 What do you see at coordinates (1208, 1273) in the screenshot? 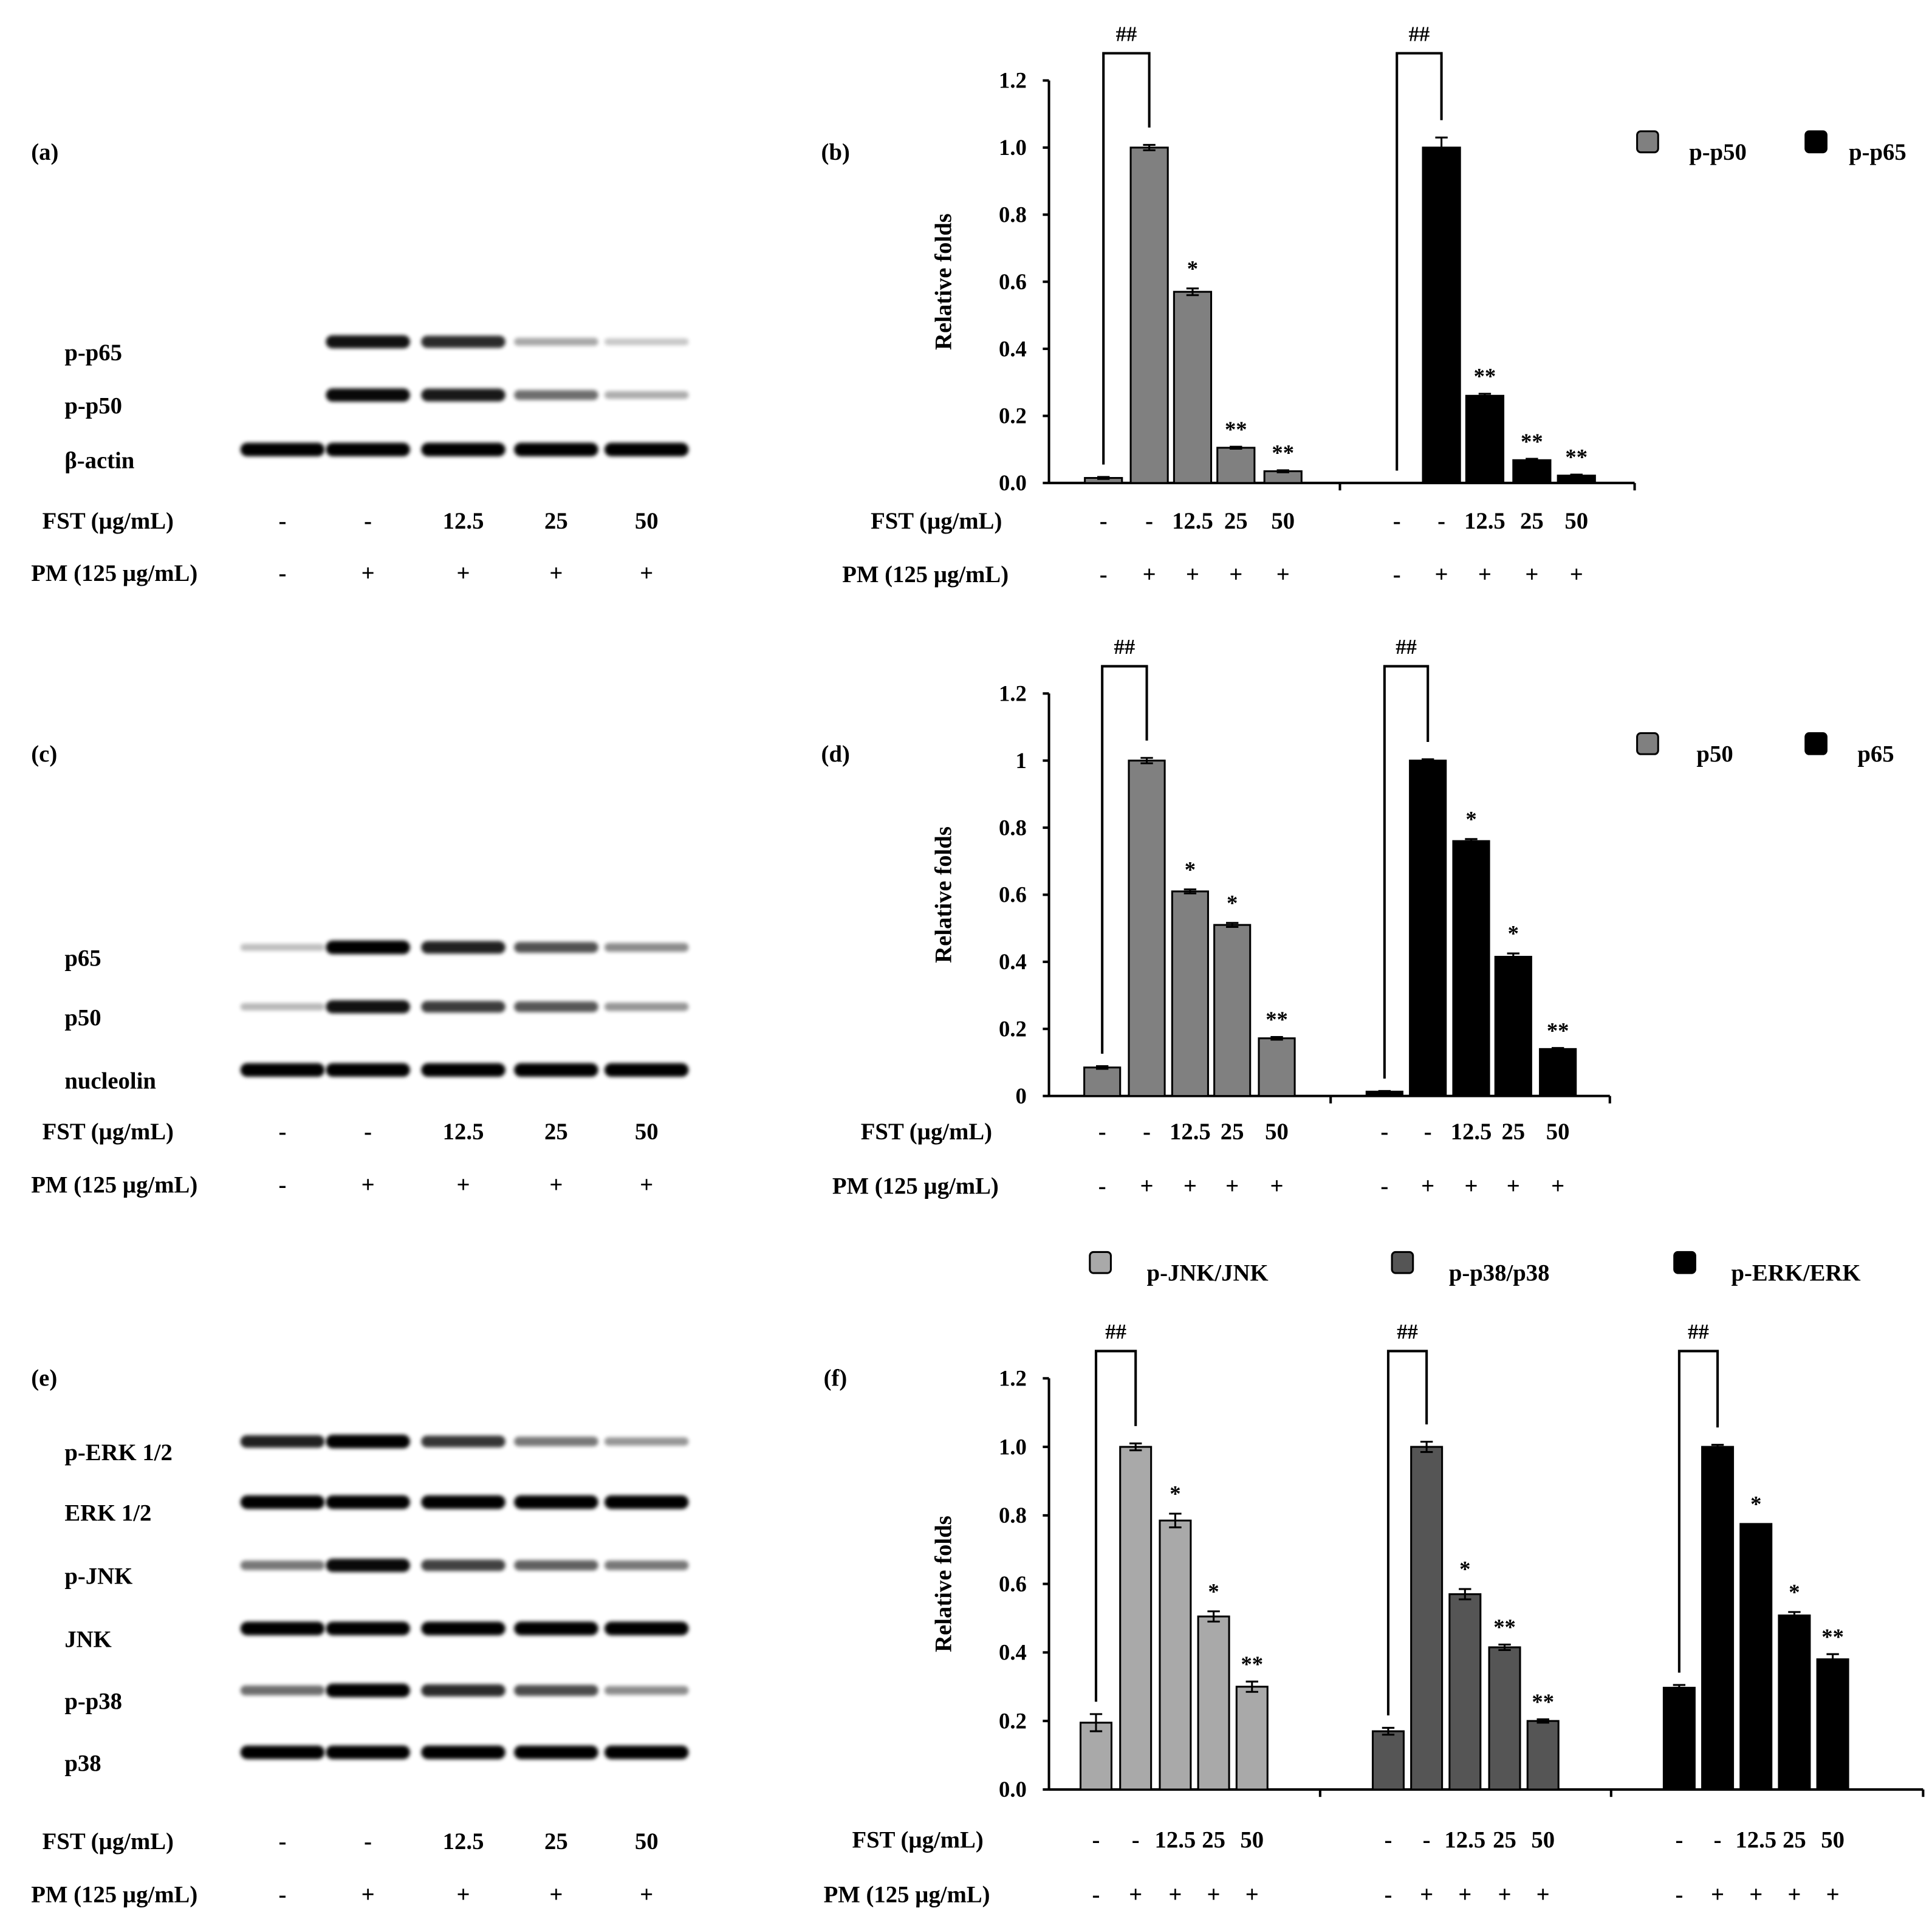
I see `legend-label: p-JNK/JNK` at bounding box center [1208, 1273].